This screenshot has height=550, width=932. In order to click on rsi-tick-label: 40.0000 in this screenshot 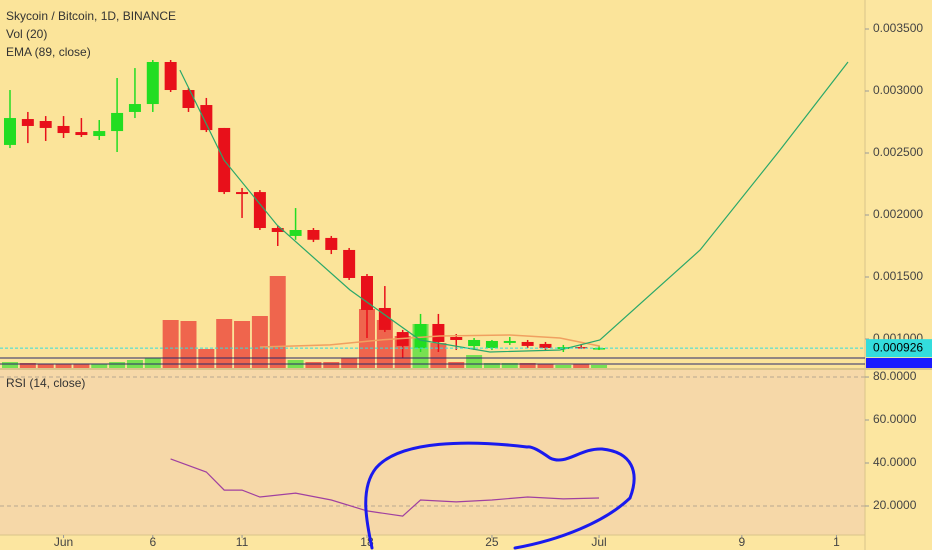, I will do `click(895, 462)`.